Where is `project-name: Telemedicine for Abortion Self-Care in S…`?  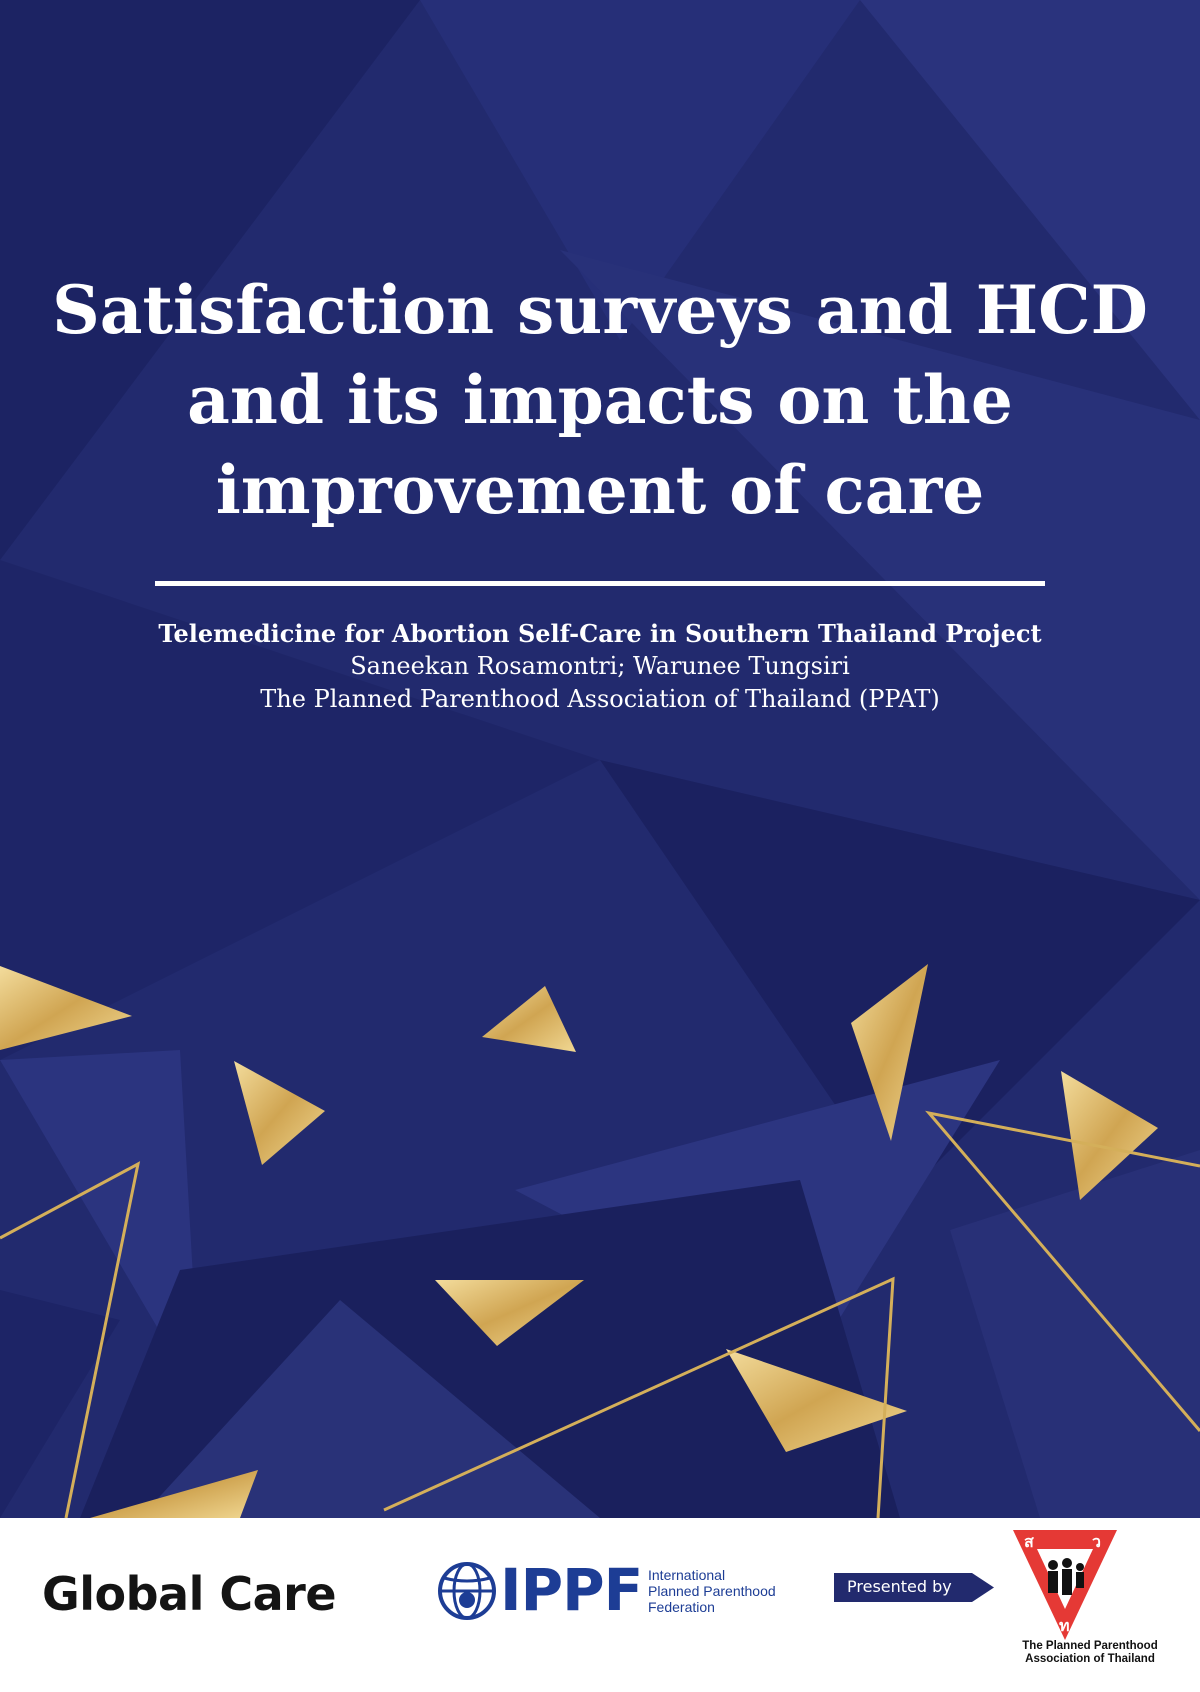
project-name: Telemedicine for Abortion Self-Care in S… is located at coordinates (600, 633).